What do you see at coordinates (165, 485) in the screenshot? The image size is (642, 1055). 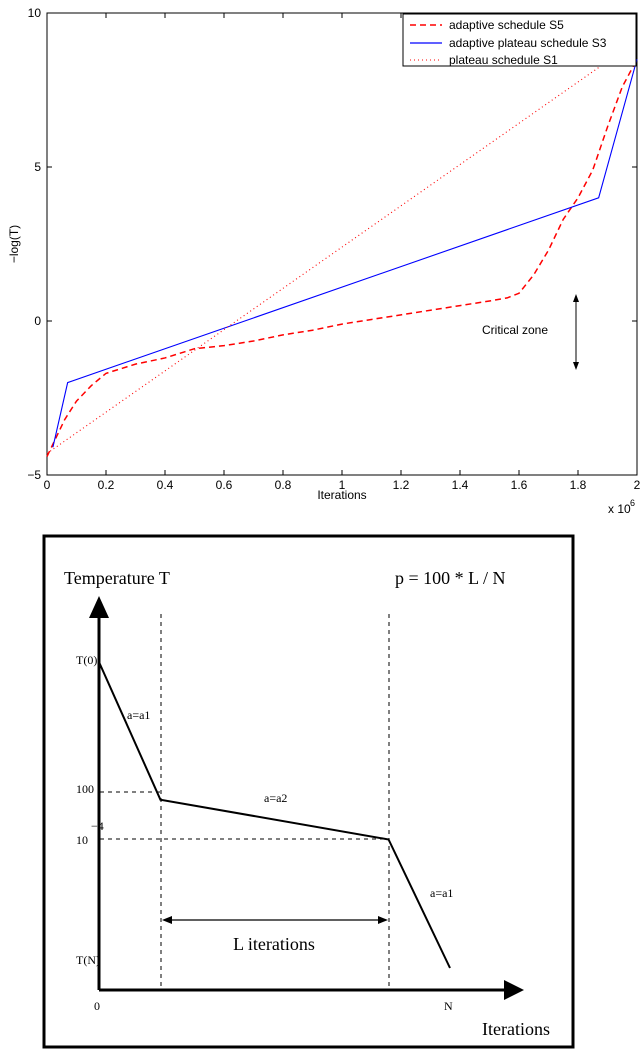 I see `x-tick-label: 0.4` at bounding box center [165, 485].